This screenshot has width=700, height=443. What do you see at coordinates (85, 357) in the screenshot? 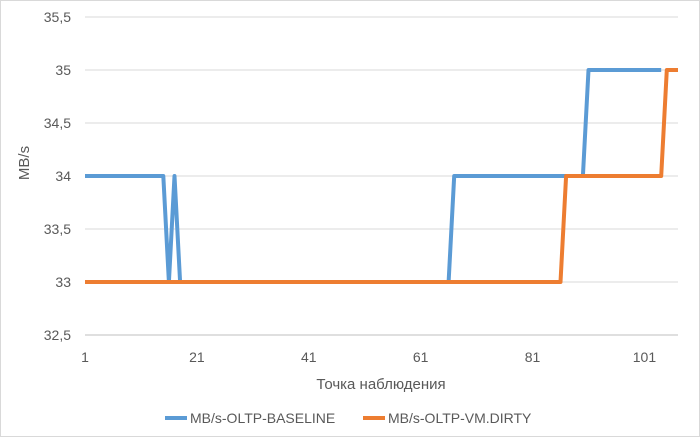
I see `x-tick-label: 1` at bounding box center [85, 357].